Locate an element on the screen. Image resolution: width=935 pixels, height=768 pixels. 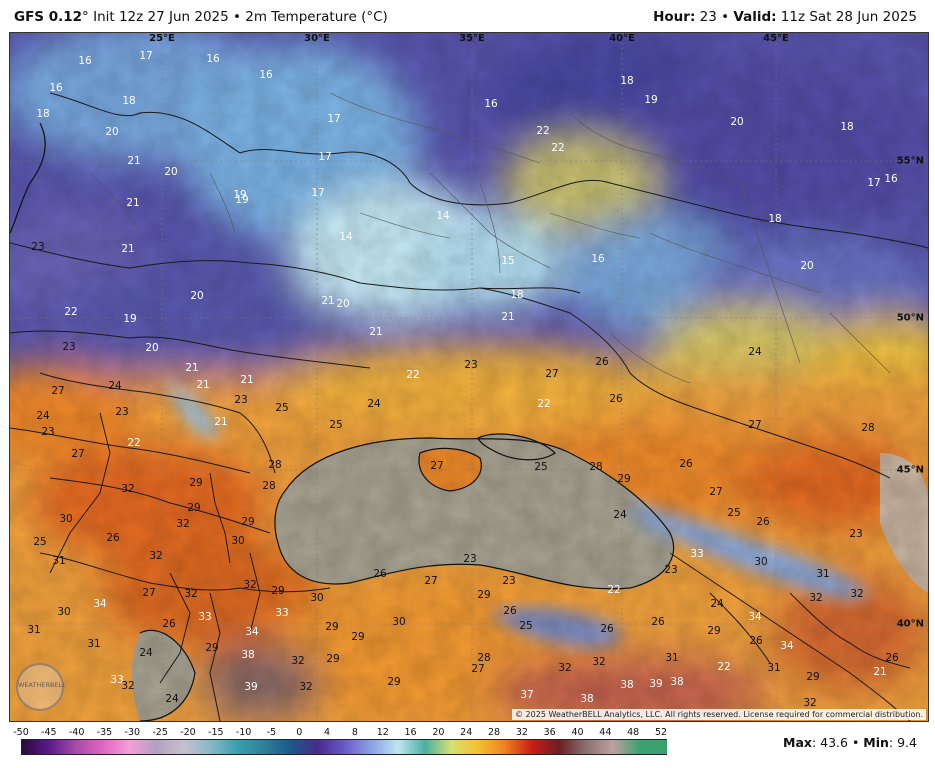
logo-text: WEATHERBELL is located at coordinates (42, 685).